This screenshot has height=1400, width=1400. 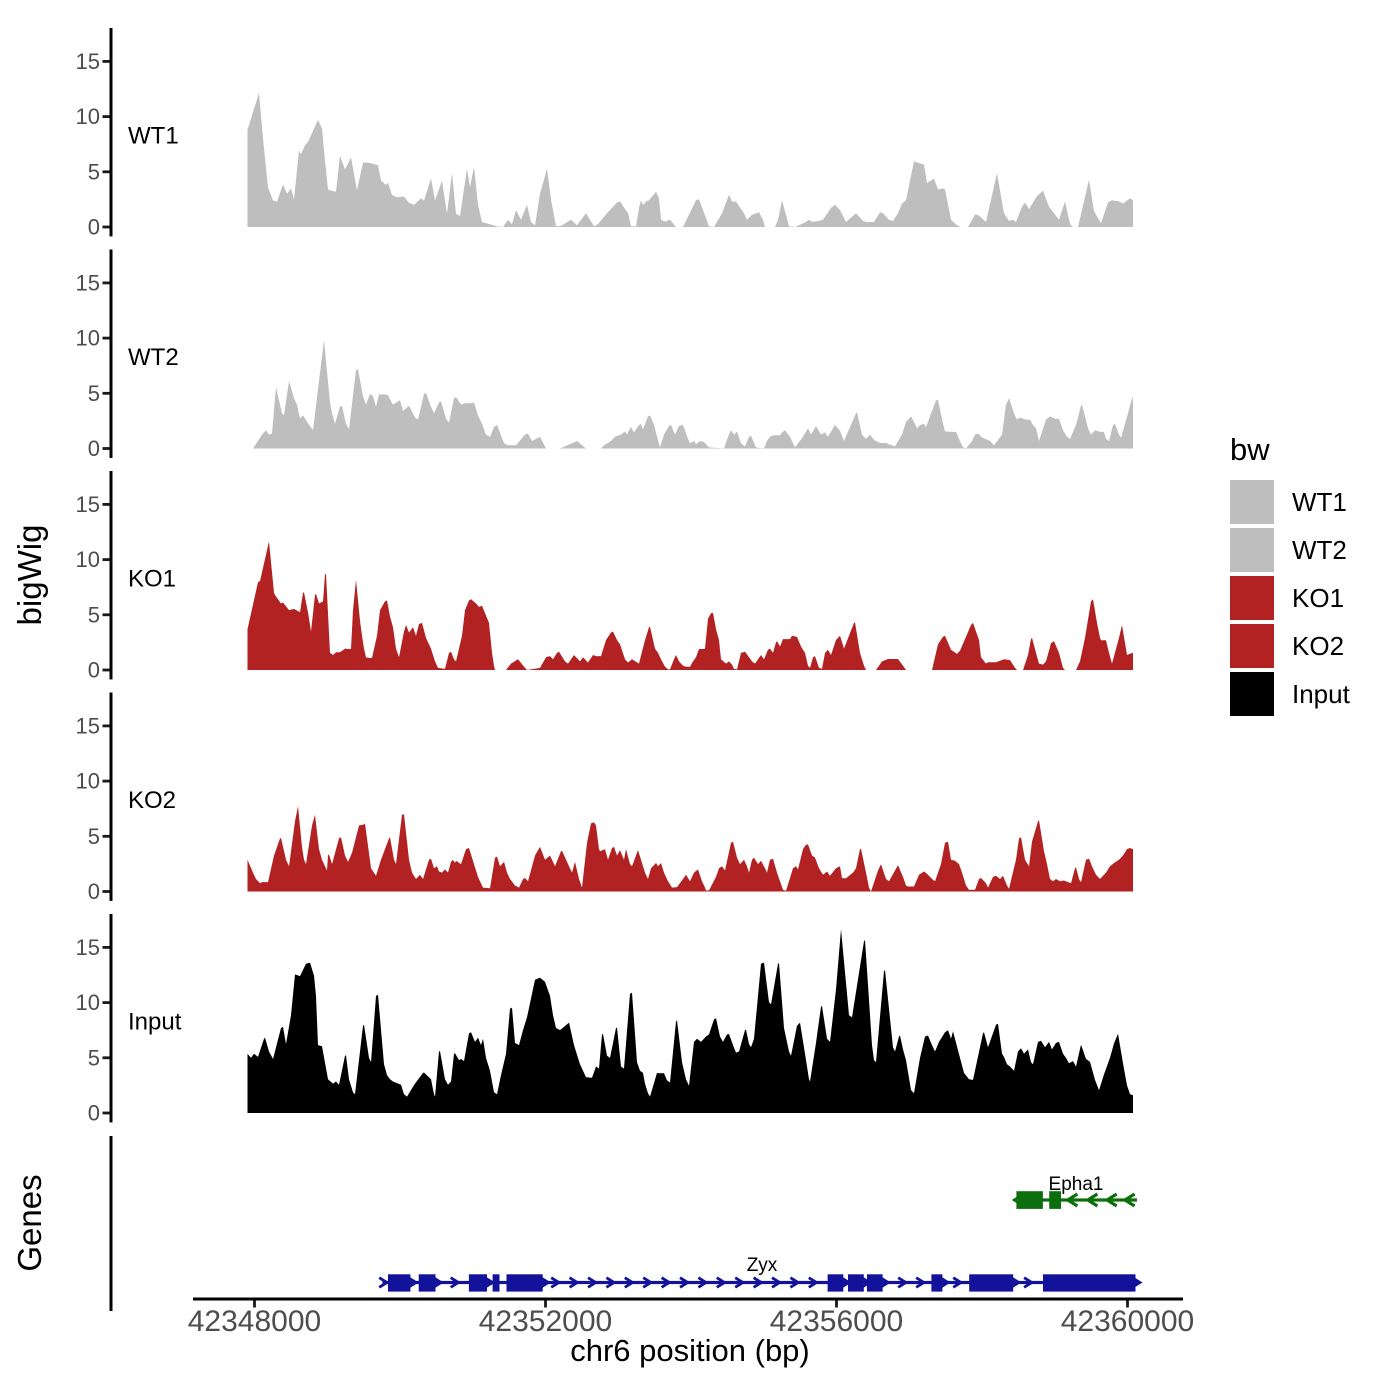 What do you see at coordinates (545, 1321) in the screenshot?
I see `svg-text: 42352000` at bounding box center [545, 1321].